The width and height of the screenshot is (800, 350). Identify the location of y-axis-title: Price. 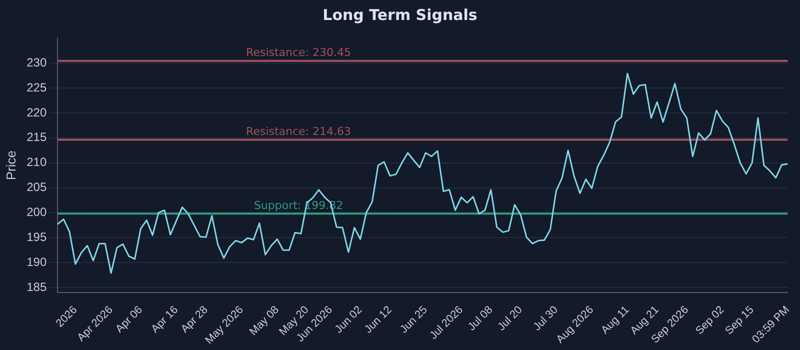
(10, 165).